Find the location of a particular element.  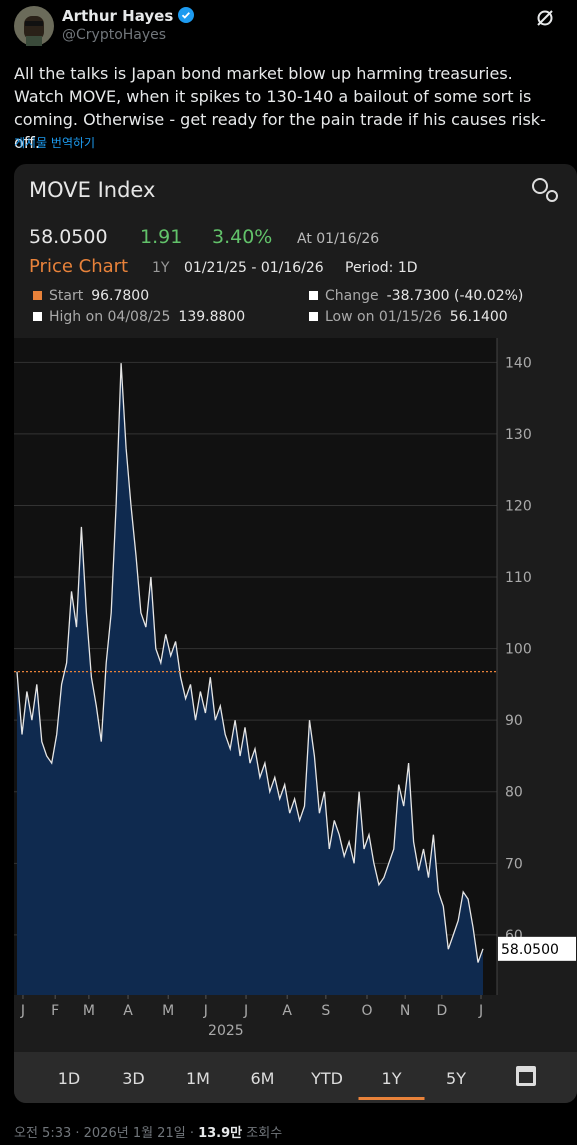

price-change: 1.91 is located at coordinates (161, 237).